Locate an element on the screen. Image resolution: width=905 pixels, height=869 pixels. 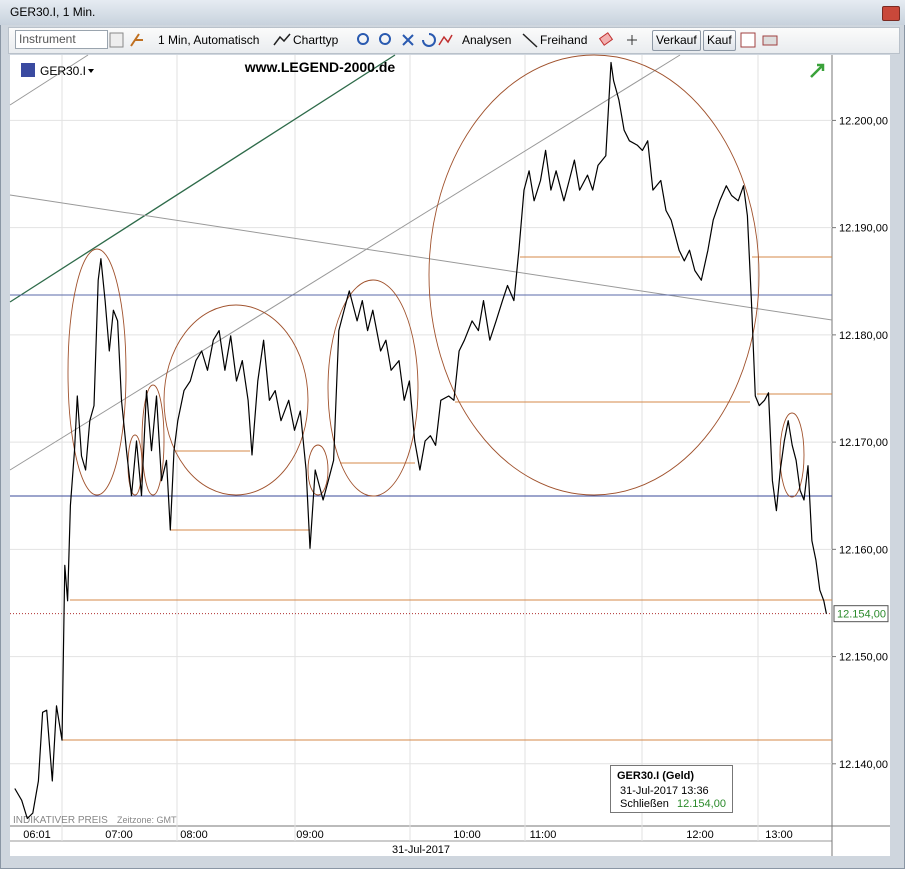
info-title: GER30.I (Geld) is located at coordinates (656, 776).